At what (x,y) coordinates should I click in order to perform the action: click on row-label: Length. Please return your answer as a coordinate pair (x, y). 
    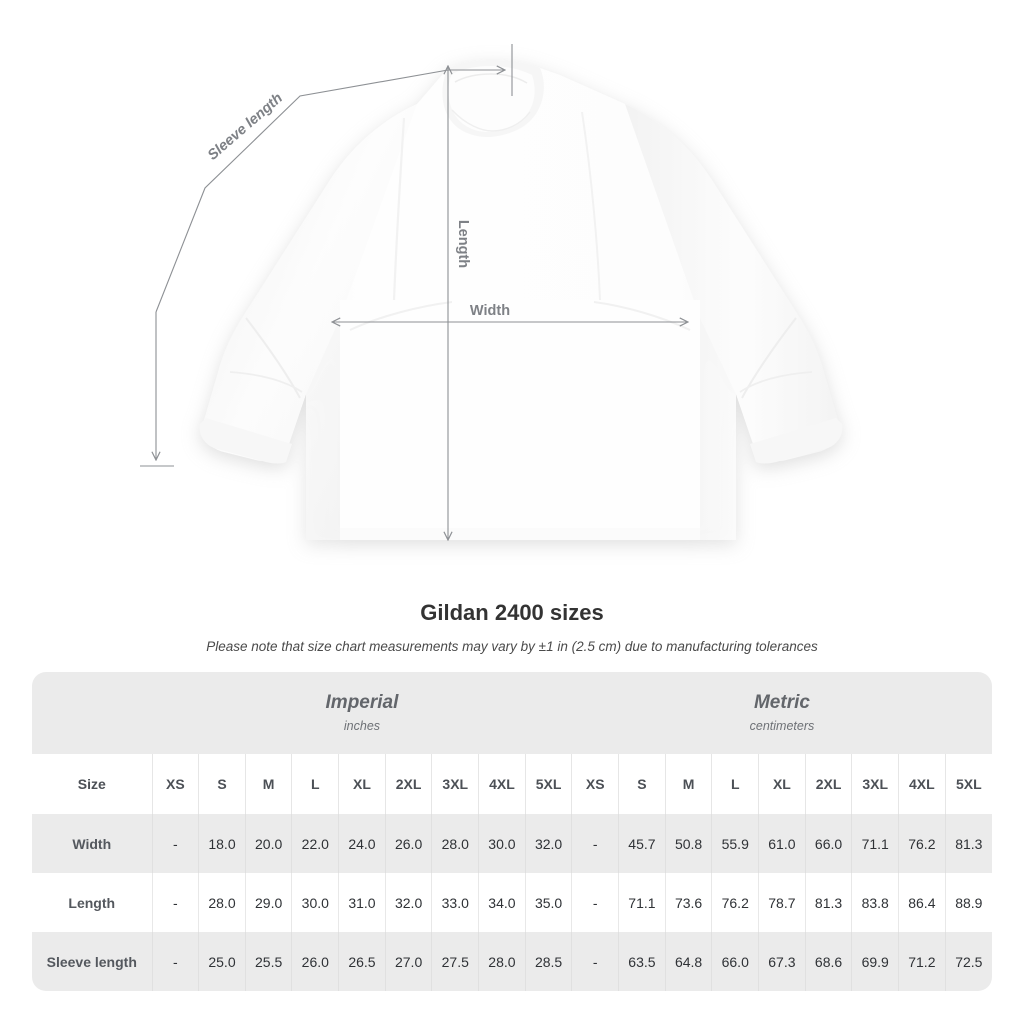
    Looking at the image, I should click on (92, 902).